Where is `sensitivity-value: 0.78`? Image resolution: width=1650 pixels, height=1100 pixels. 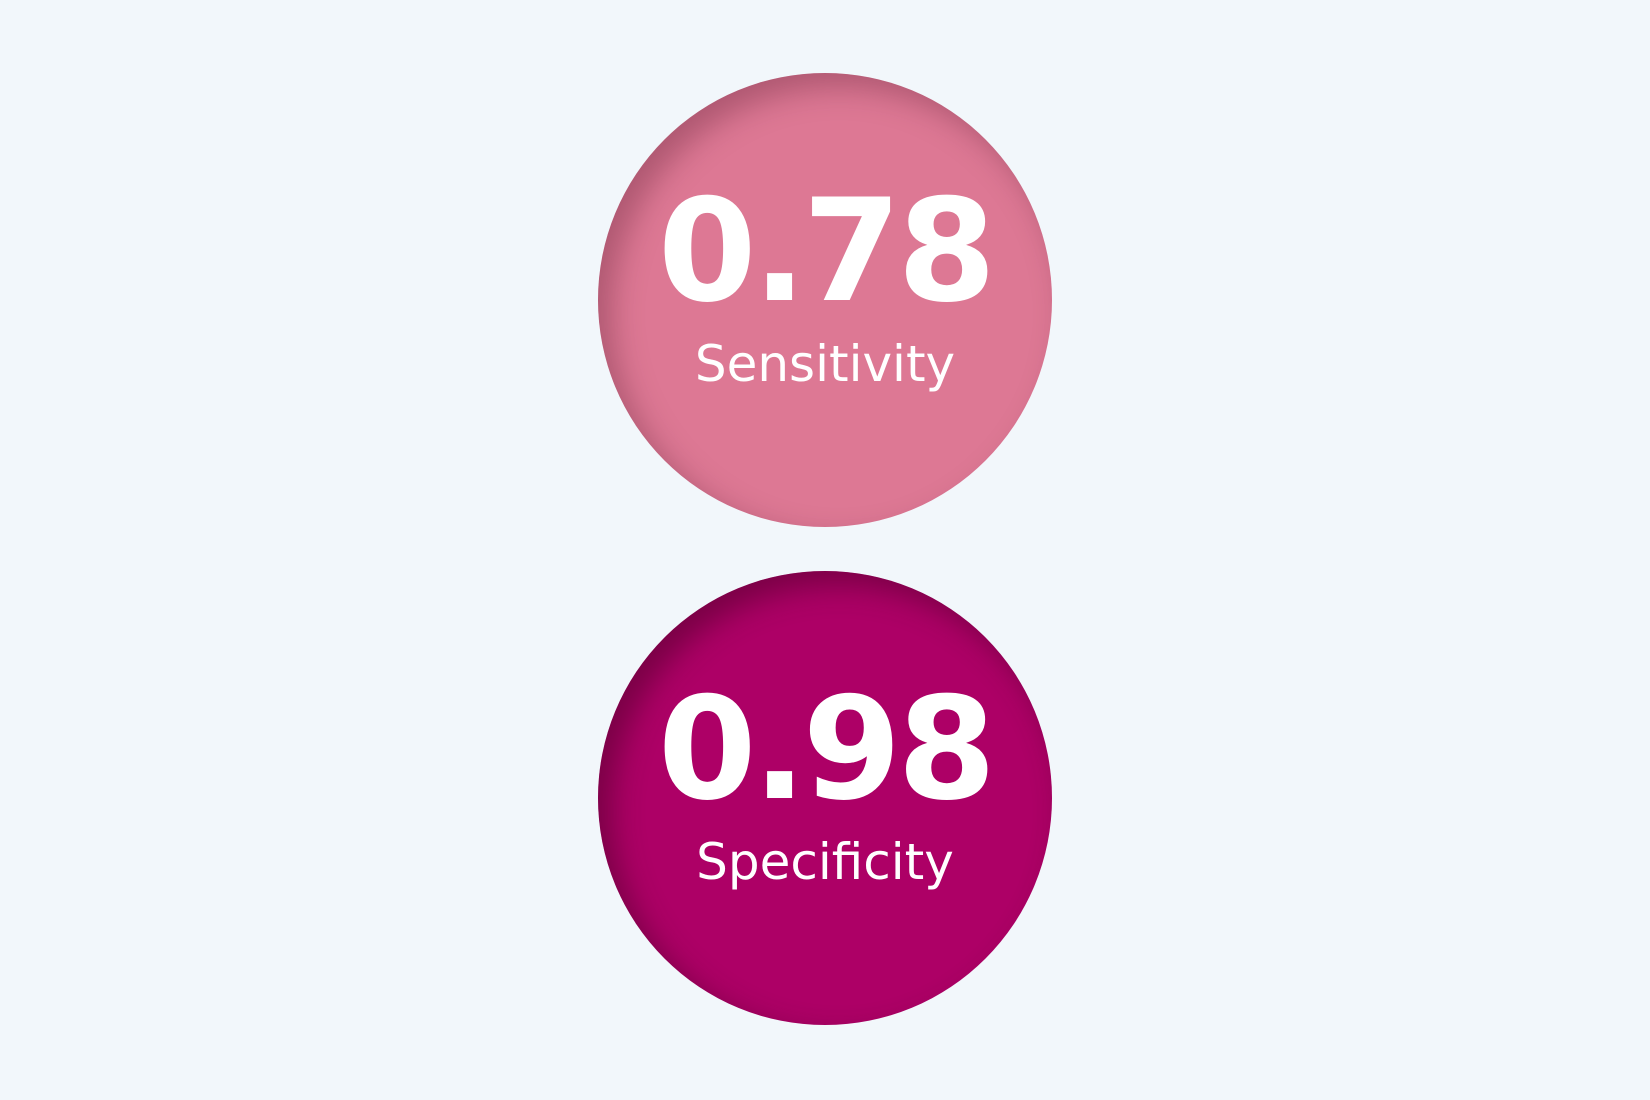 sensitivity-value: 0.78 is located at coordinates (826, 251).